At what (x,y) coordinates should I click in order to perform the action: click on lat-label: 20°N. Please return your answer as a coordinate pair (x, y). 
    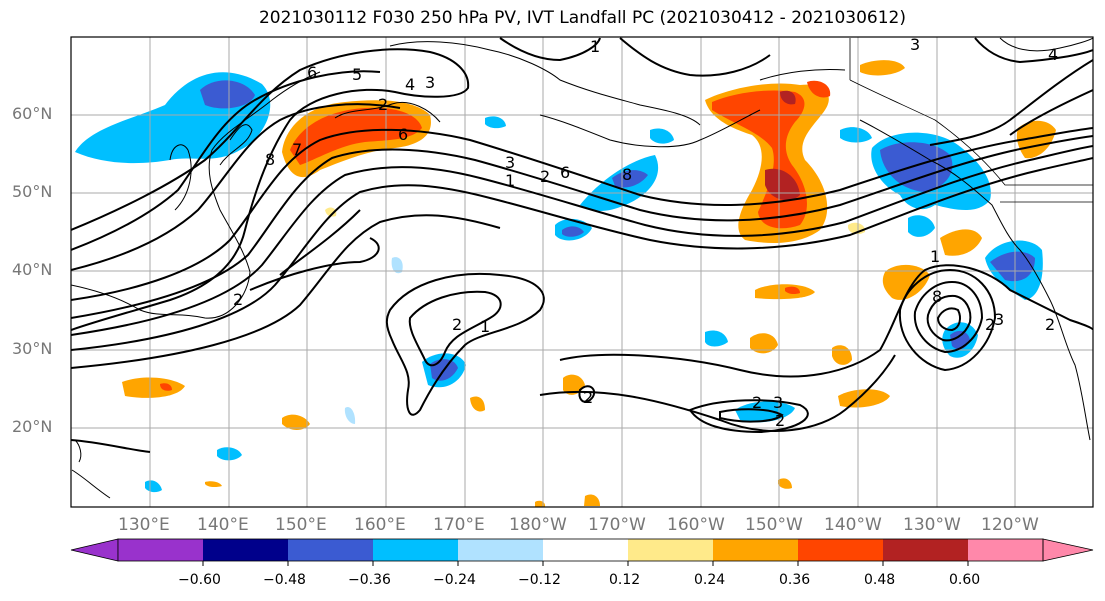
    Looking at the image, I should click on (32, 426).